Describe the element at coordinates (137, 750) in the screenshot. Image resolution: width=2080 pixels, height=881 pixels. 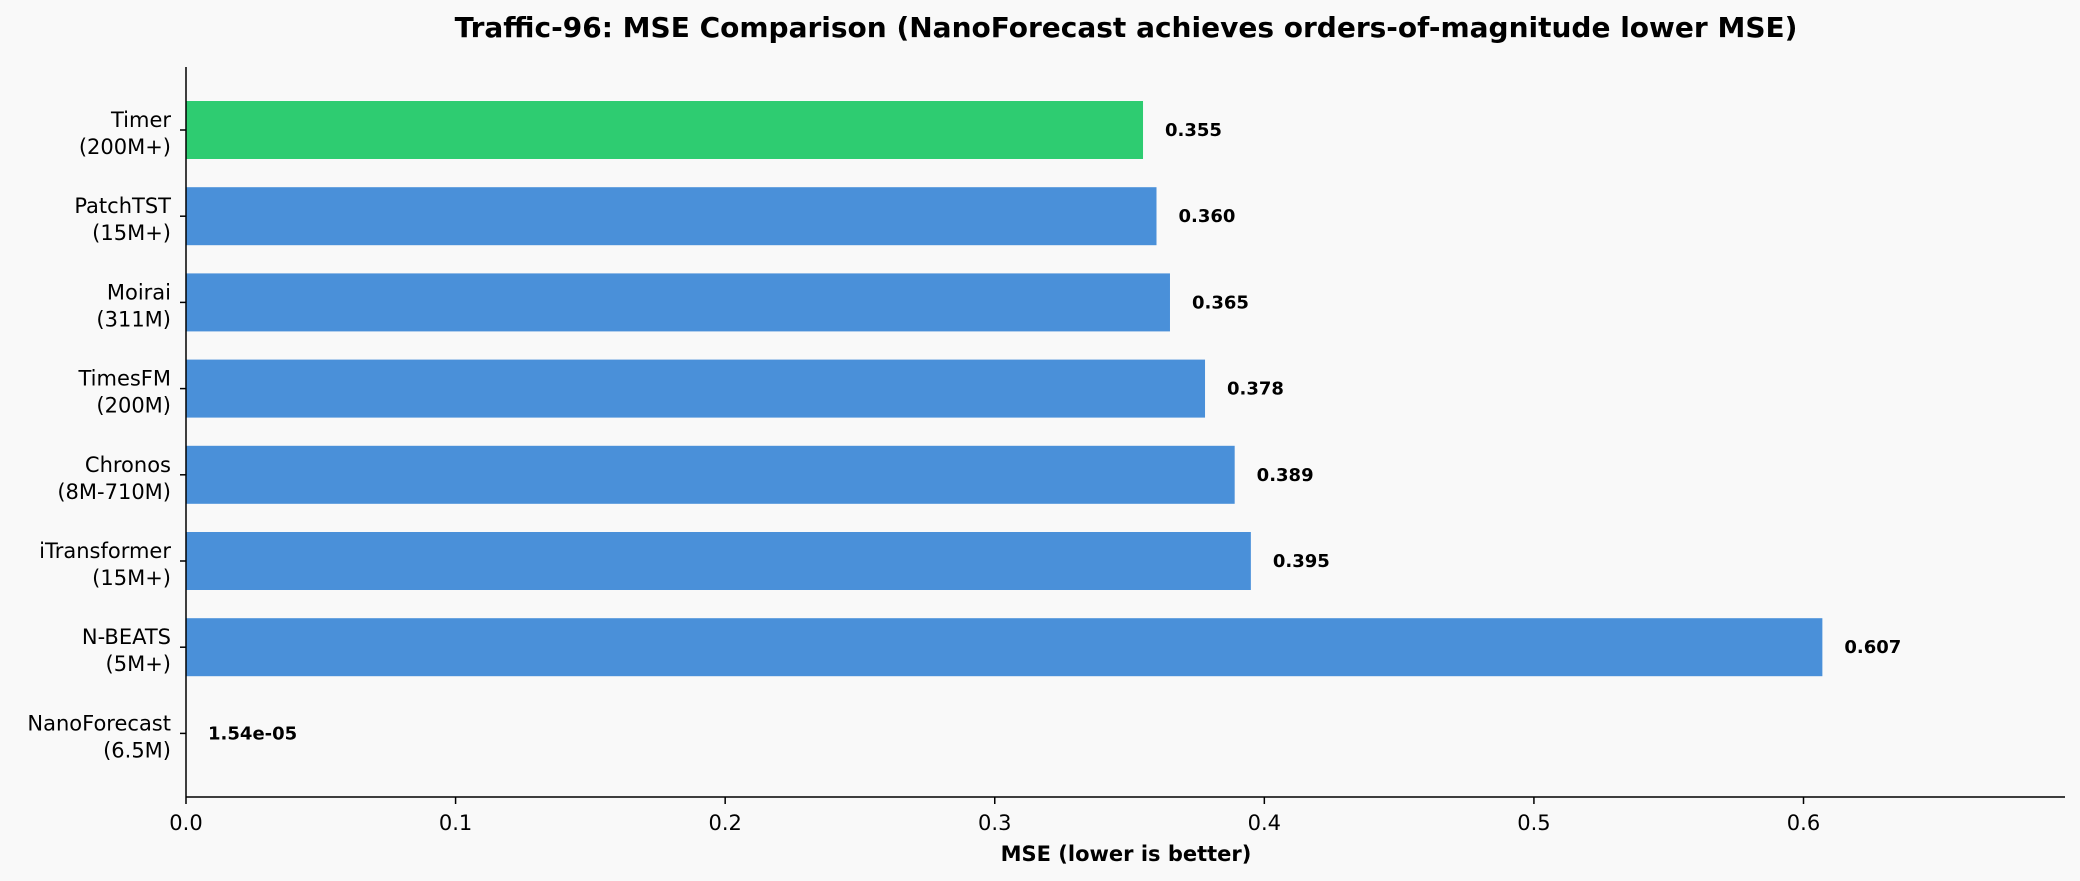
I see `y-tick-label-params: (6.5M)` at that location.